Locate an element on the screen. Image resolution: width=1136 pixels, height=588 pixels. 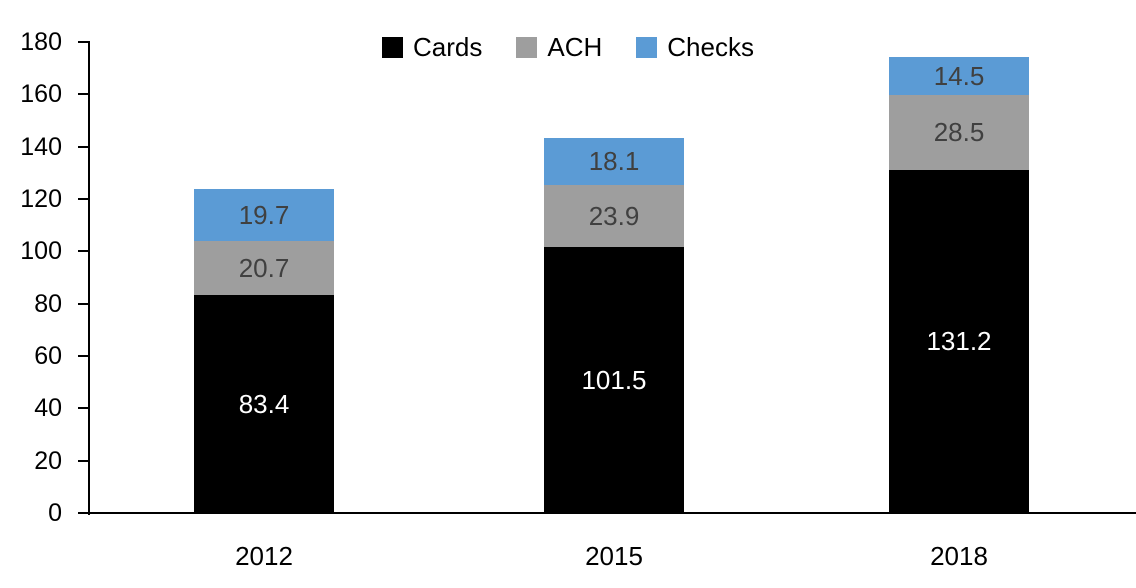
bar-value-label: 19.7 is located at coordinates (264, 214).